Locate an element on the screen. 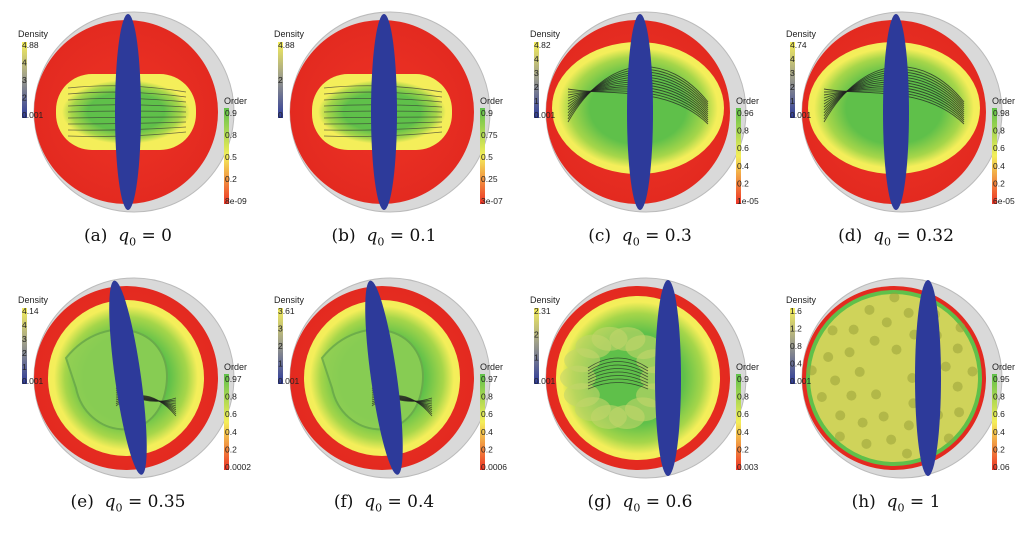 This screenshot has height=533, width=1024. order-tick: 6e-05 is located at coordinates (1004, 201).